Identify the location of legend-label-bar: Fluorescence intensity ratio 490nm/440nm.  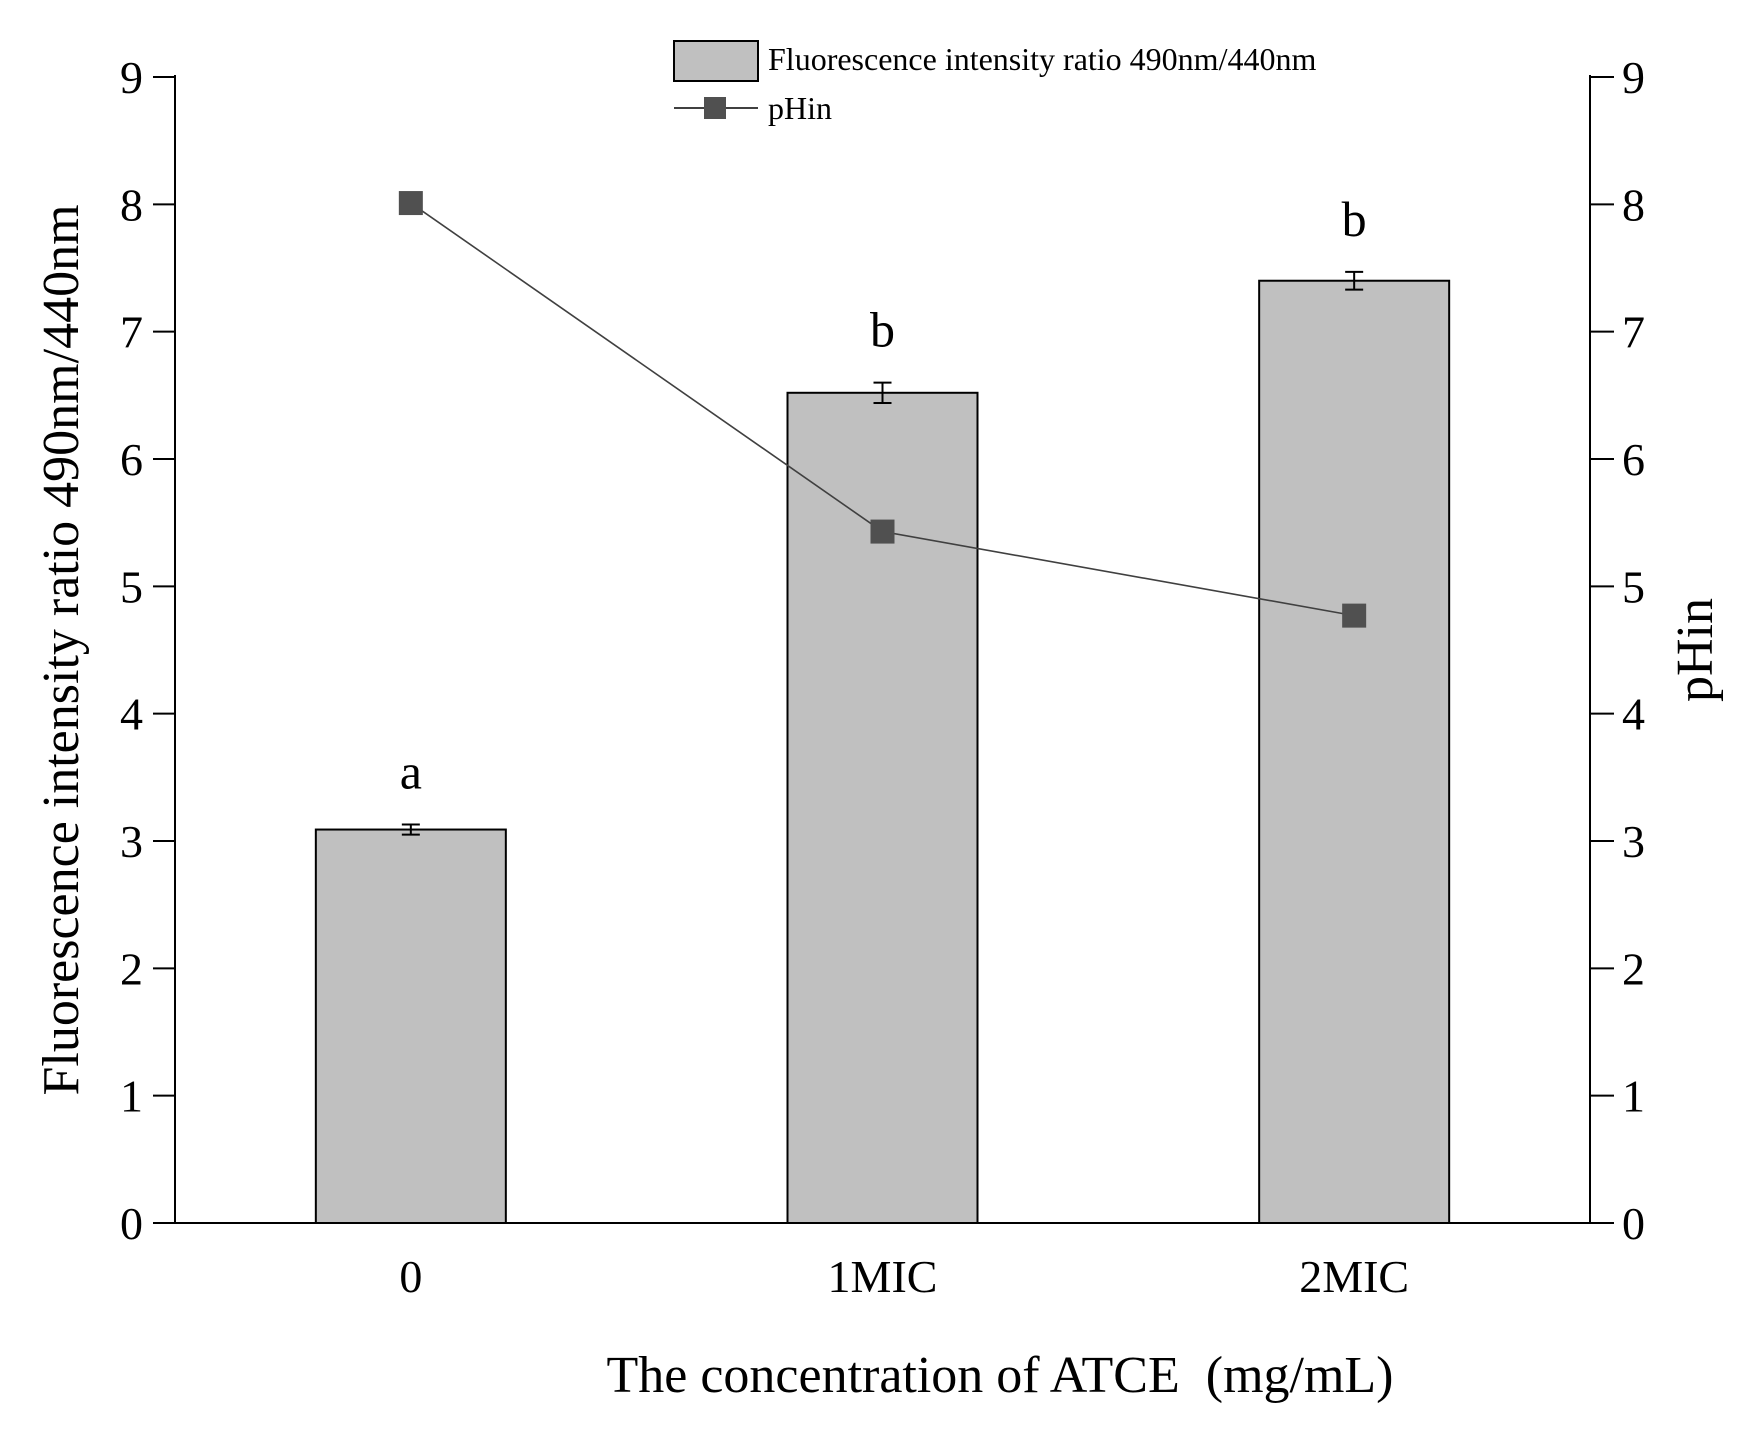
(1042, 59).